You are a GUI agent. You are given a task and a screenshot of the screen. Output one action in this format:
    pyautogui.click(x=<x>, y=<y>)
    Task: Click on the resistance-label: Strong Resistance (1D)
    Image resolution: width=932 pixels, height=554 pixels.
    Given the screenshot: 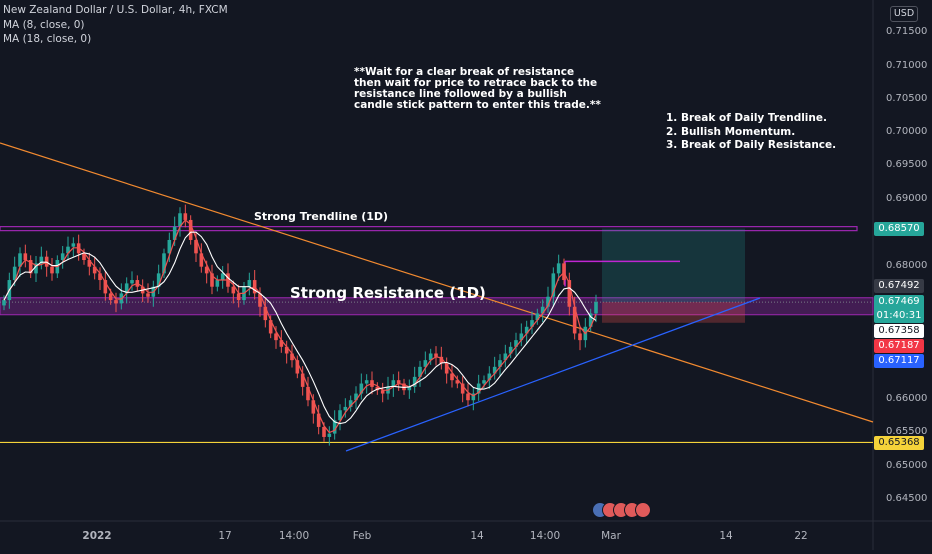 What is the action you would take?
    pyautogui.click(x=388, y=293)
    